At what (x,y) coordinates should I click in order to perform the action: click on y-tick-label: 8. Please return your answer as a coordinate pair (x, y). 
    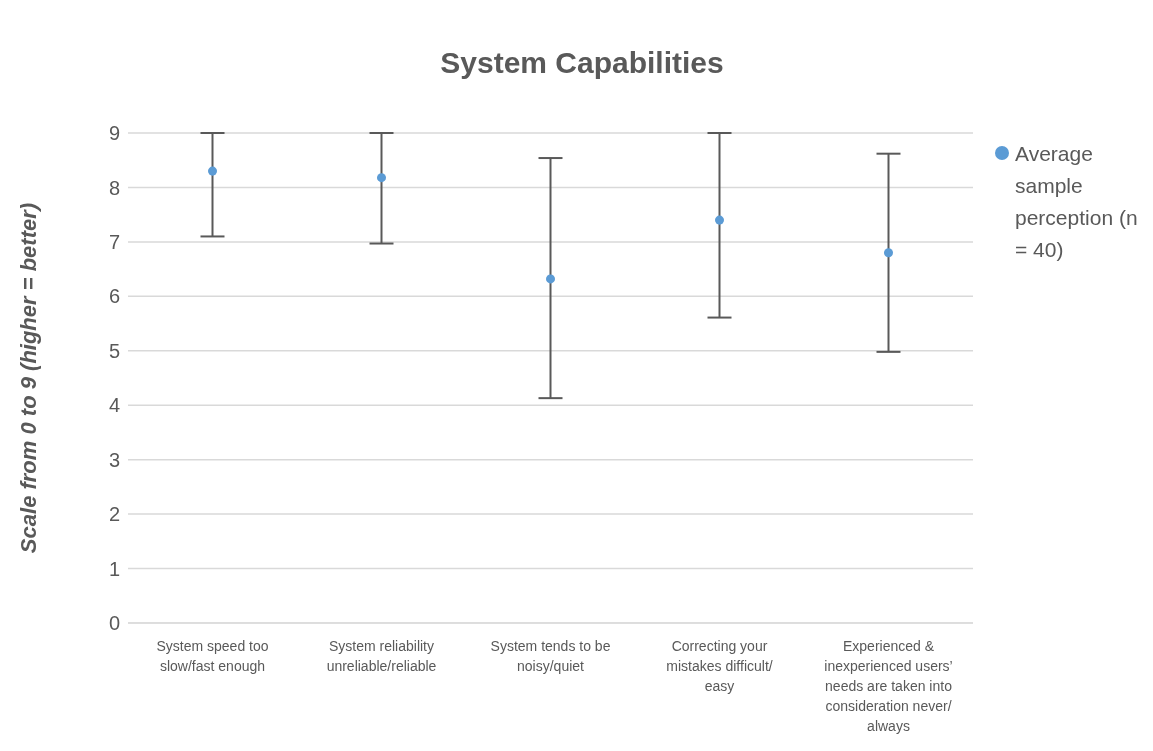
    Looking at the image, I should click on (114, 187).